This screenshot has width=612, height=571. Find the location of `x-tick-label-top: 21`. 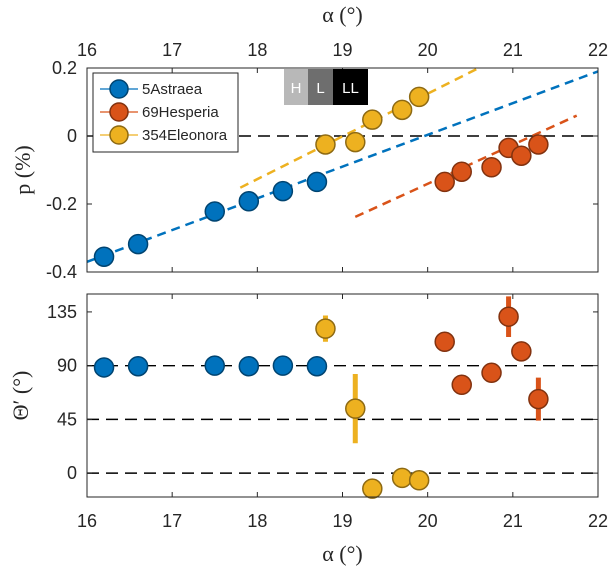

x-tick-label-top: 21 is located at coordinates (513, 50).